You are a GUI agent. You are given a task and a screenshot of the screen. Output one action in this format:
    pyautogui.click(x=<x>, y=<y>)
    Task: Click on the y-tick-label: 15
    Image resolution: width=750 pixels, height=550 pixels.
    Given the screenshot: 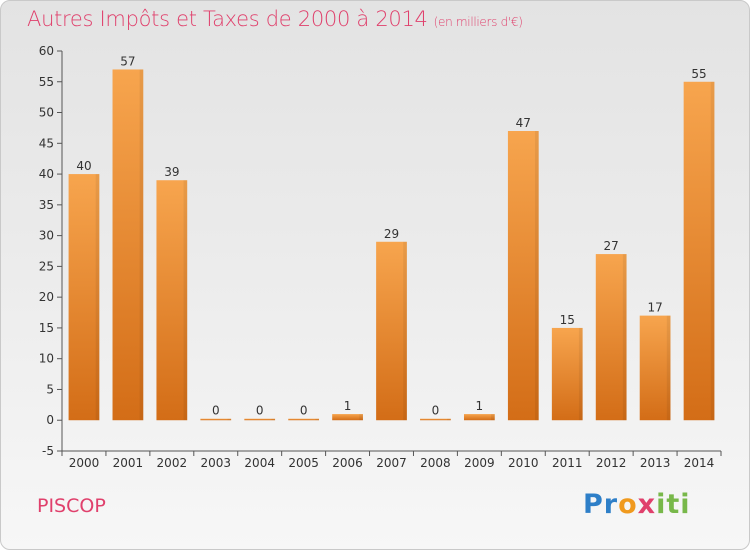 What is the action you would take?
    pyautogui.click(x=46, y=328)
    